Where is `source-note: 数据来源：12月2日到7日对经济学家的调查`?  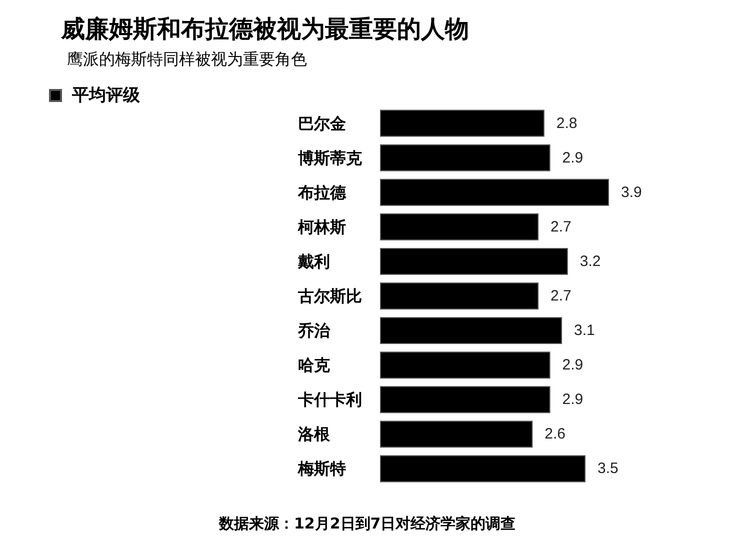
source-note: 数据来源：12月2日到7日对经济学家的调查 is located at coordinates (367, 523).